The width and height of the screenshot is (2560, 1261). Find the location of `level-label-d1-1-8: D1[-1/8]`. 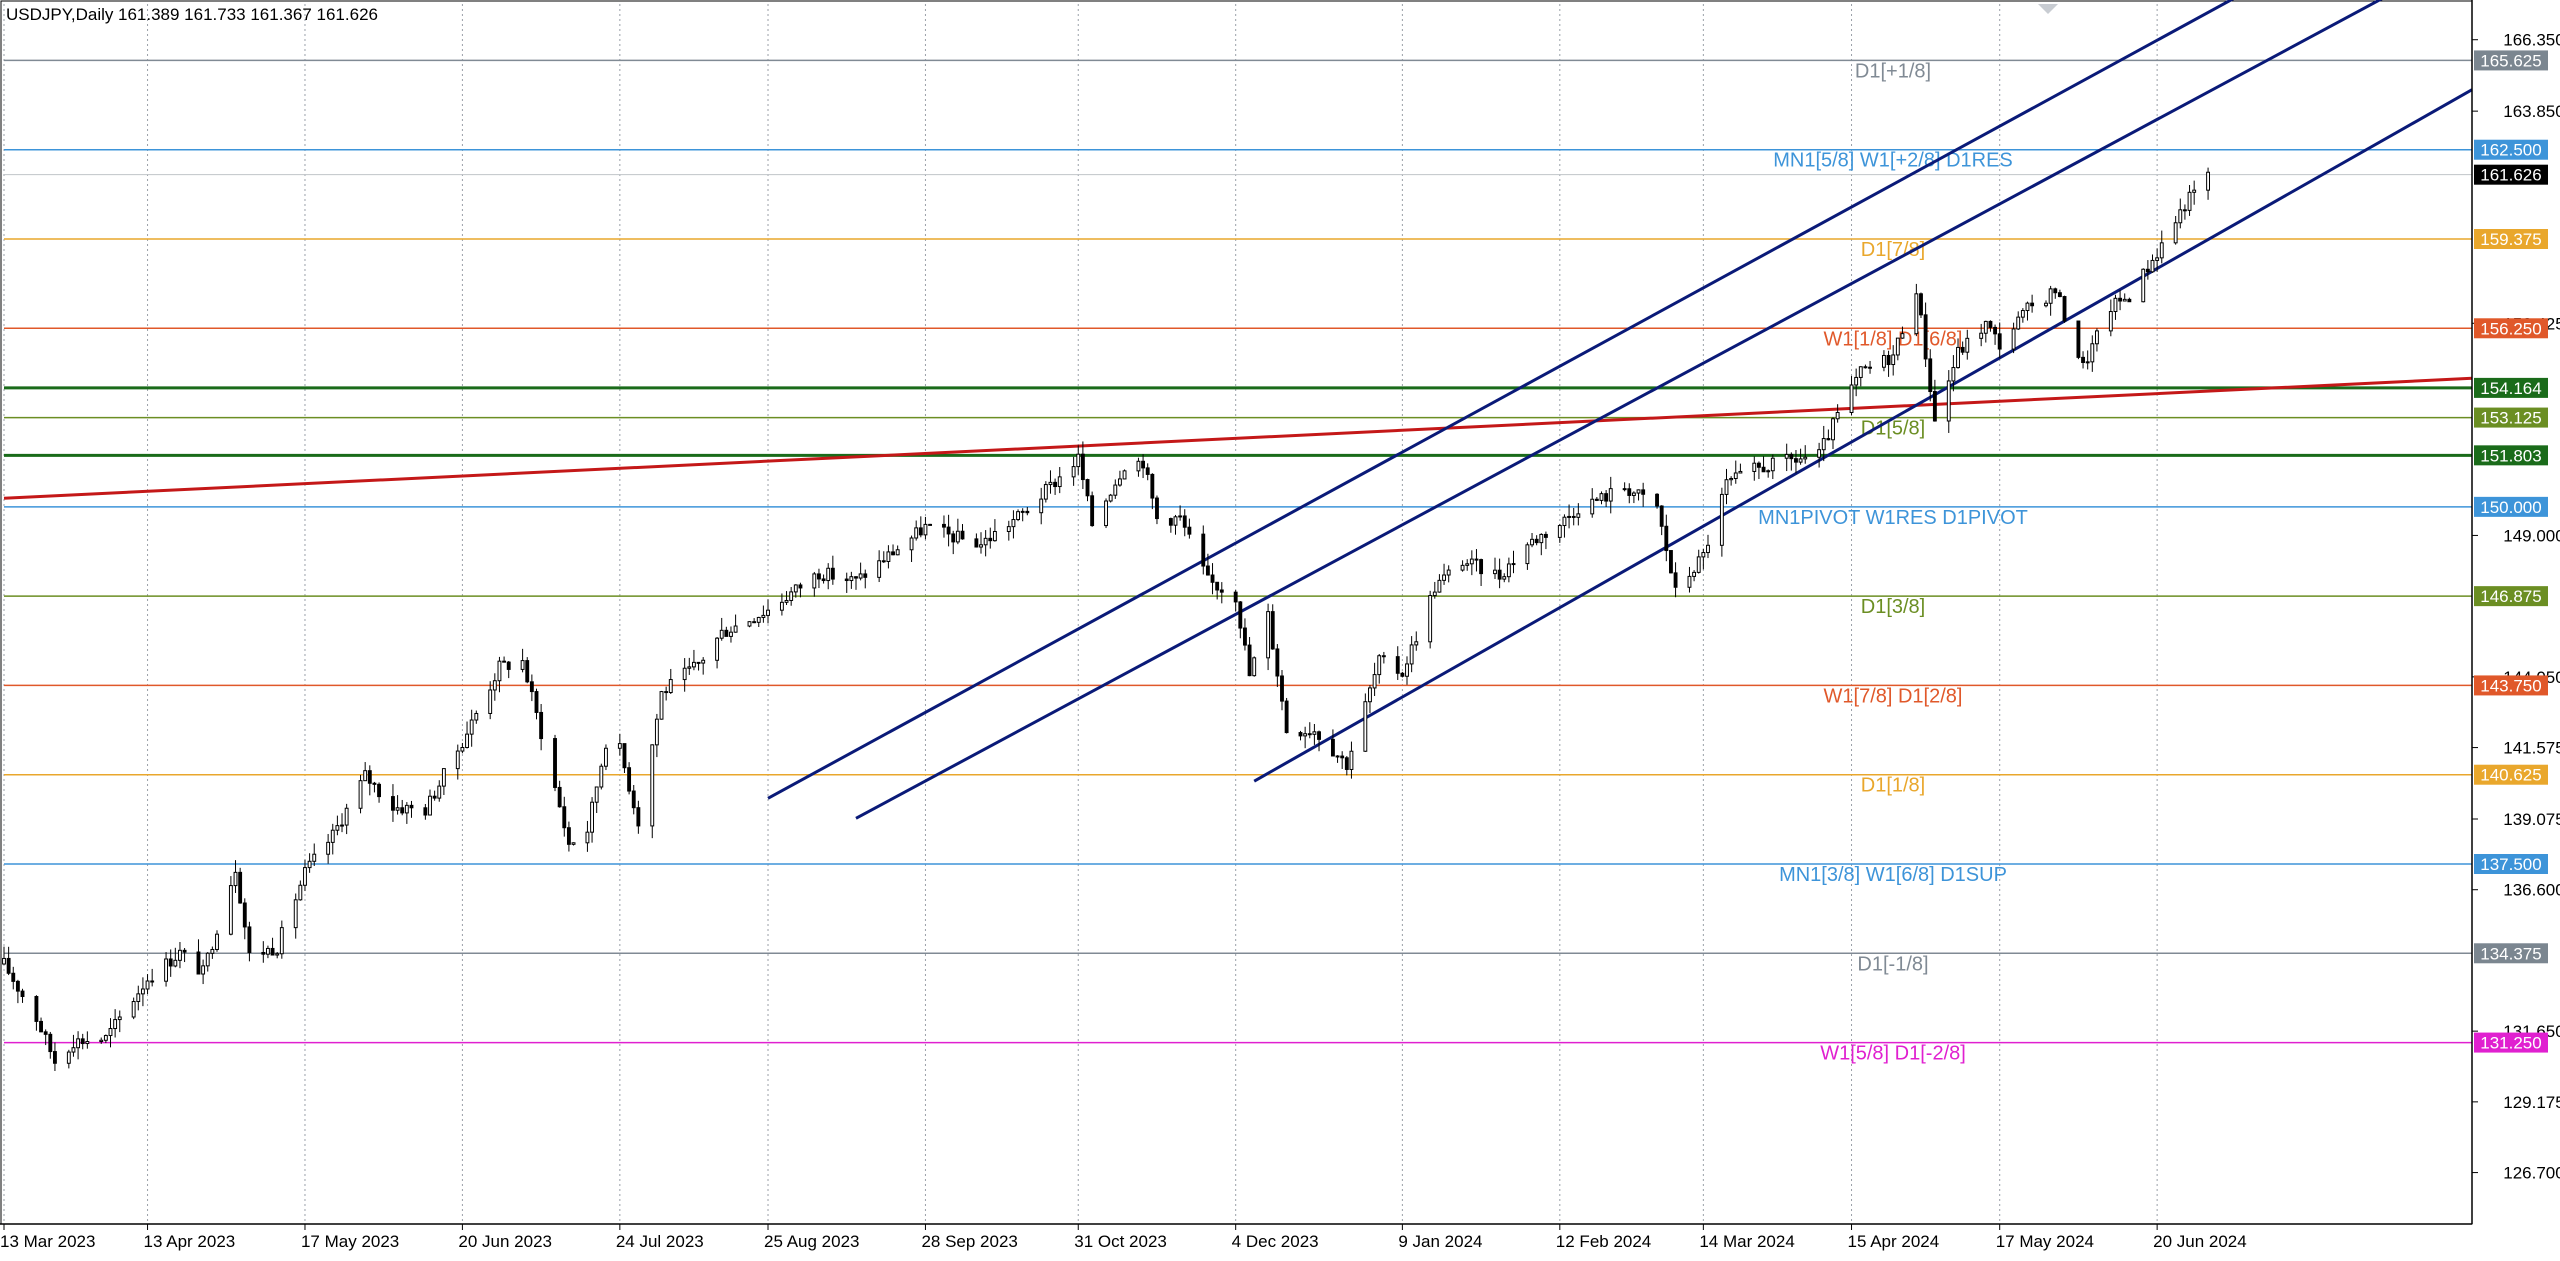

level-label-d1-1-8: D1[-1/8] is located at coordinates (1892, 964).